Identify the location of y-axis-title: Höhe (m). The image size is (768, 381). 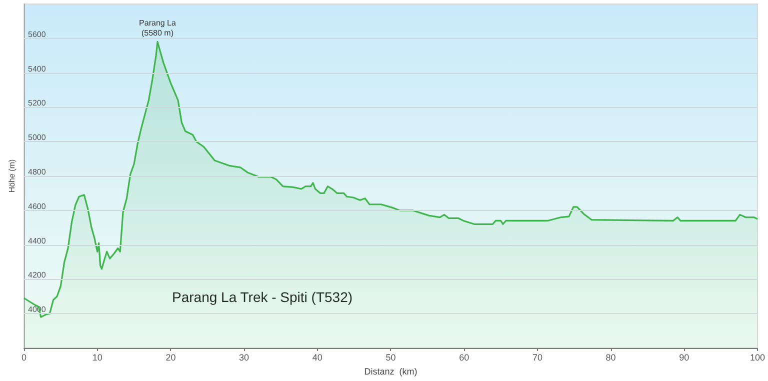
(12, 175).